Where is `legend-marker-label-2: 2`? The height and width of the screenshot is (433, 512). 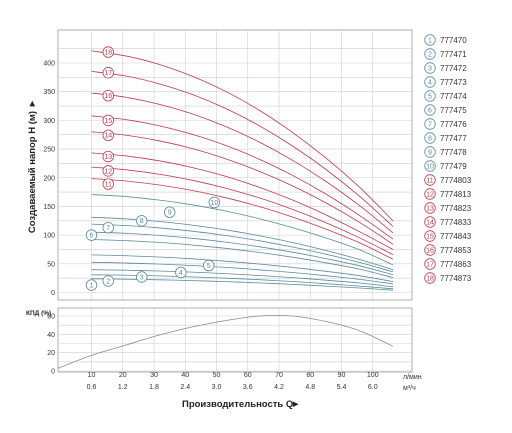
legend-marker-label-2: 2 is located at coordinates (430, 54).